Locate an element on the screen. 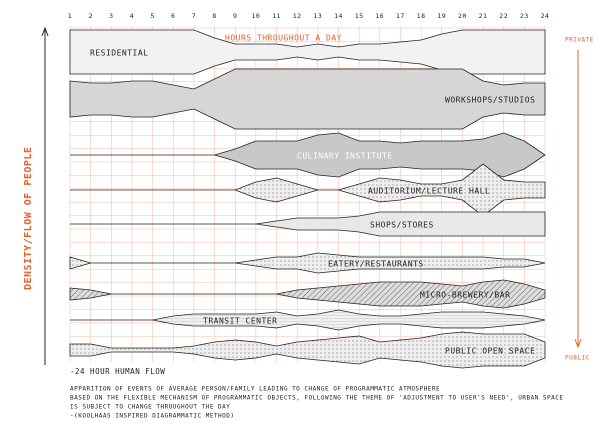  hour-label: 24 is located at coordinates (545, 16).